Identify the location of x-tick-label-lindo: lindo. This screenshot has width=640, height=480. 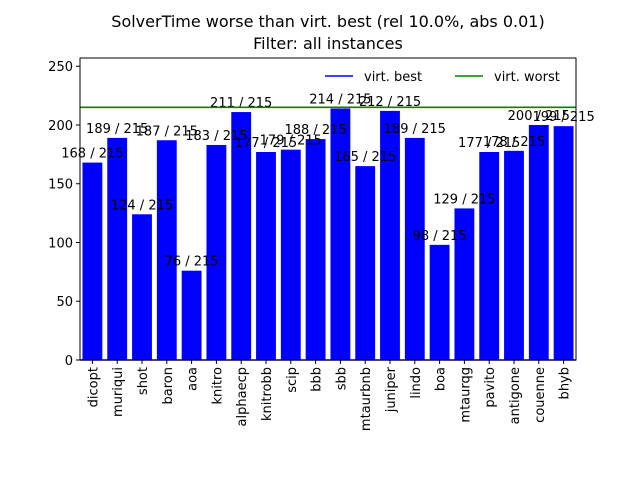
(416, 383).